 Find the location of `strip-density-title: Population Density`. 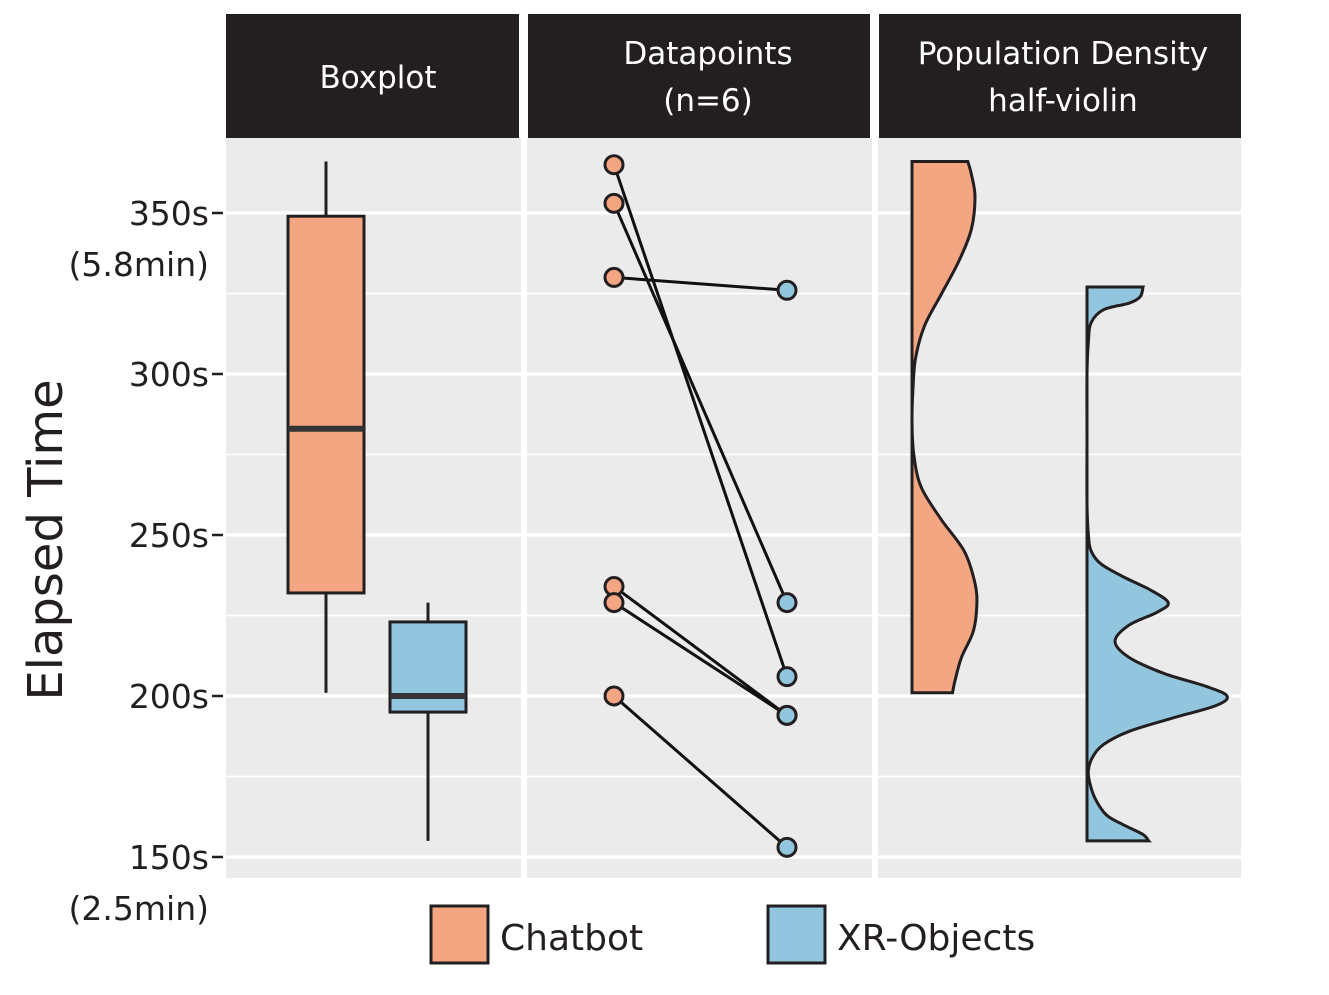

strip-density-title: Population Density is located at coordinates (1063, 54).